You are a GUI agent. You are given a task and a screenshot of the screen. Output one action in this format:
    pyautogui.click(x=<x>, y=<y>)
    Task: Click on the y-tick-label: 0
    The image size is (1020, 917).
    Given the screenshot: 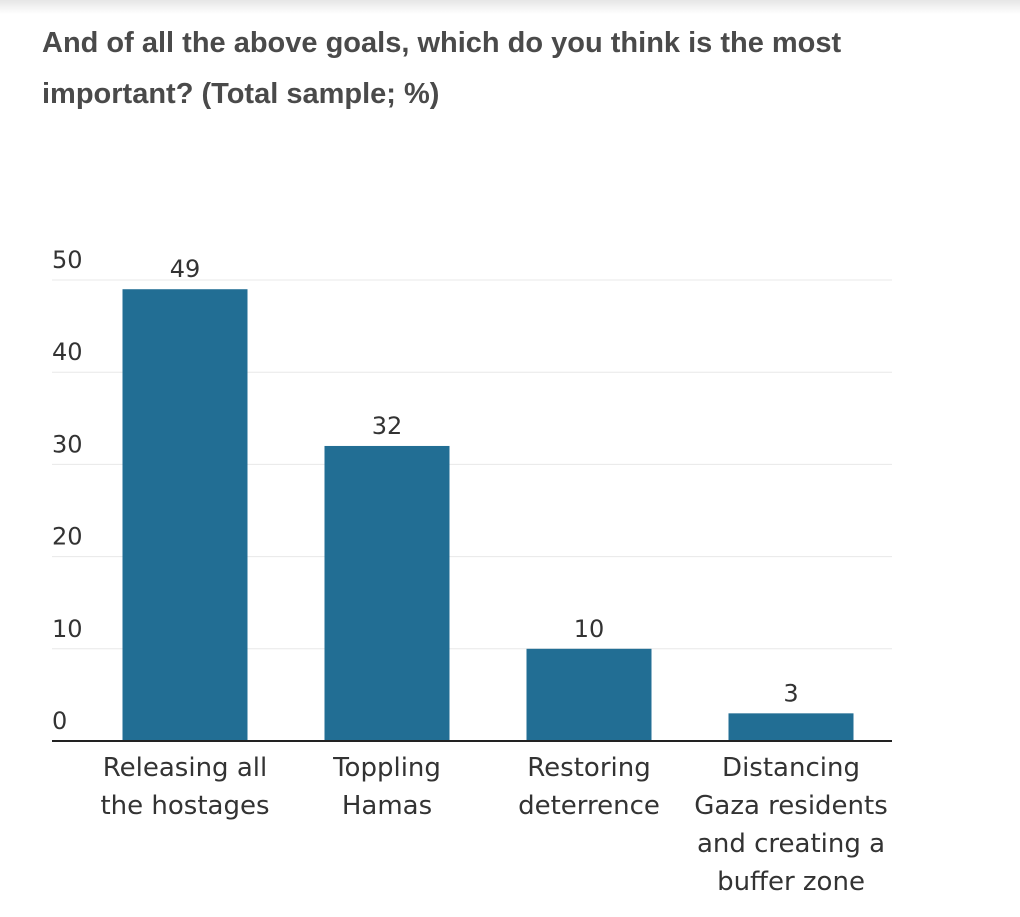 What is the action you would take?
    pyautogui.click(x=59, y=721)
    